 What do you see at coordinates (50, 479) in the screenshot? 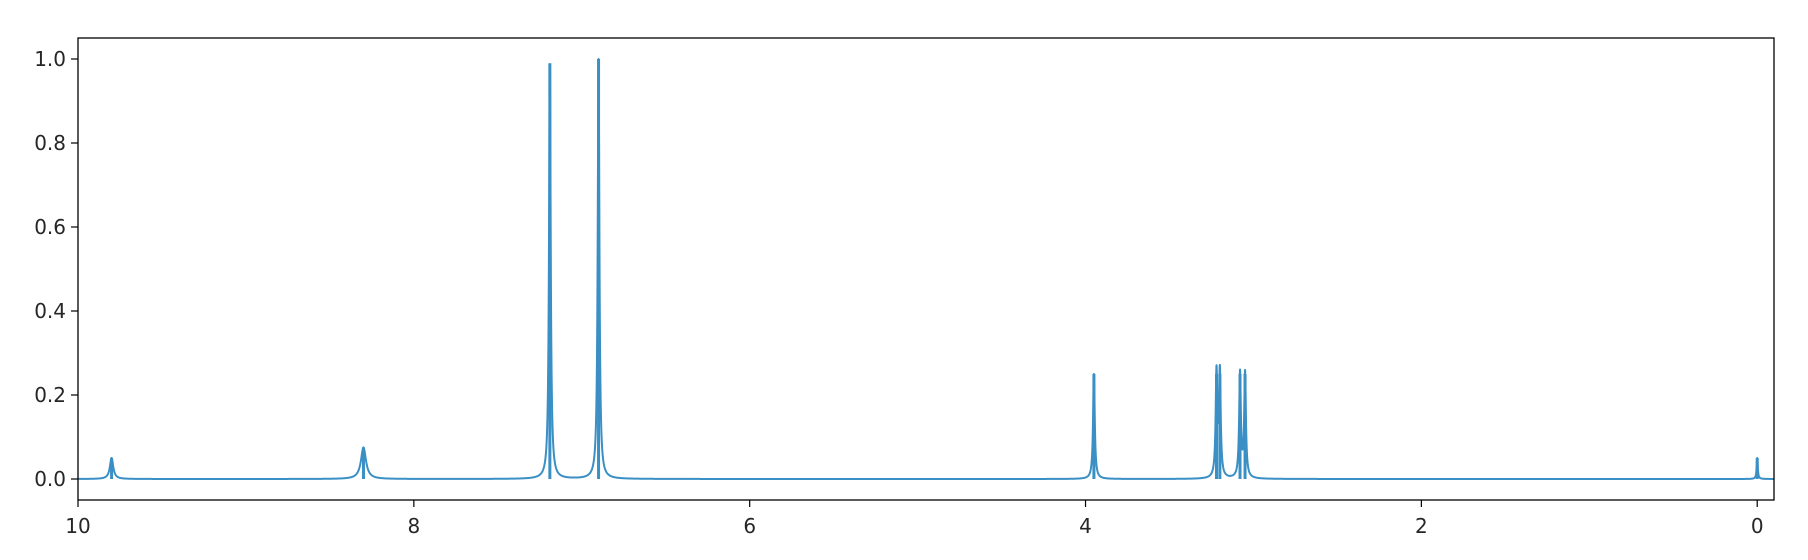
I see `y-tick-label: 0.0` at bounding box center [50, 479].